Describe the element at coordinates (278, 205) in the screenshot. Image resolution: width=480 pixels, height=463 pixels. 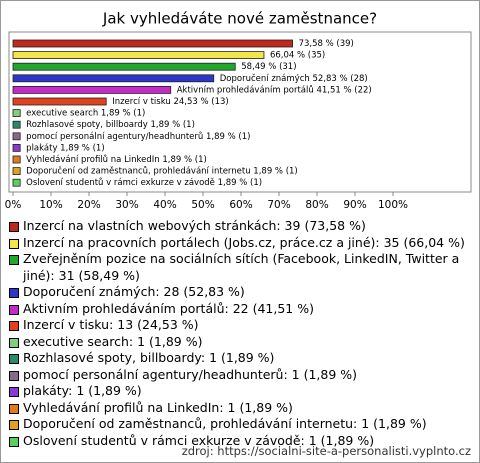
I see `x-tick-label: 70%` at that location.